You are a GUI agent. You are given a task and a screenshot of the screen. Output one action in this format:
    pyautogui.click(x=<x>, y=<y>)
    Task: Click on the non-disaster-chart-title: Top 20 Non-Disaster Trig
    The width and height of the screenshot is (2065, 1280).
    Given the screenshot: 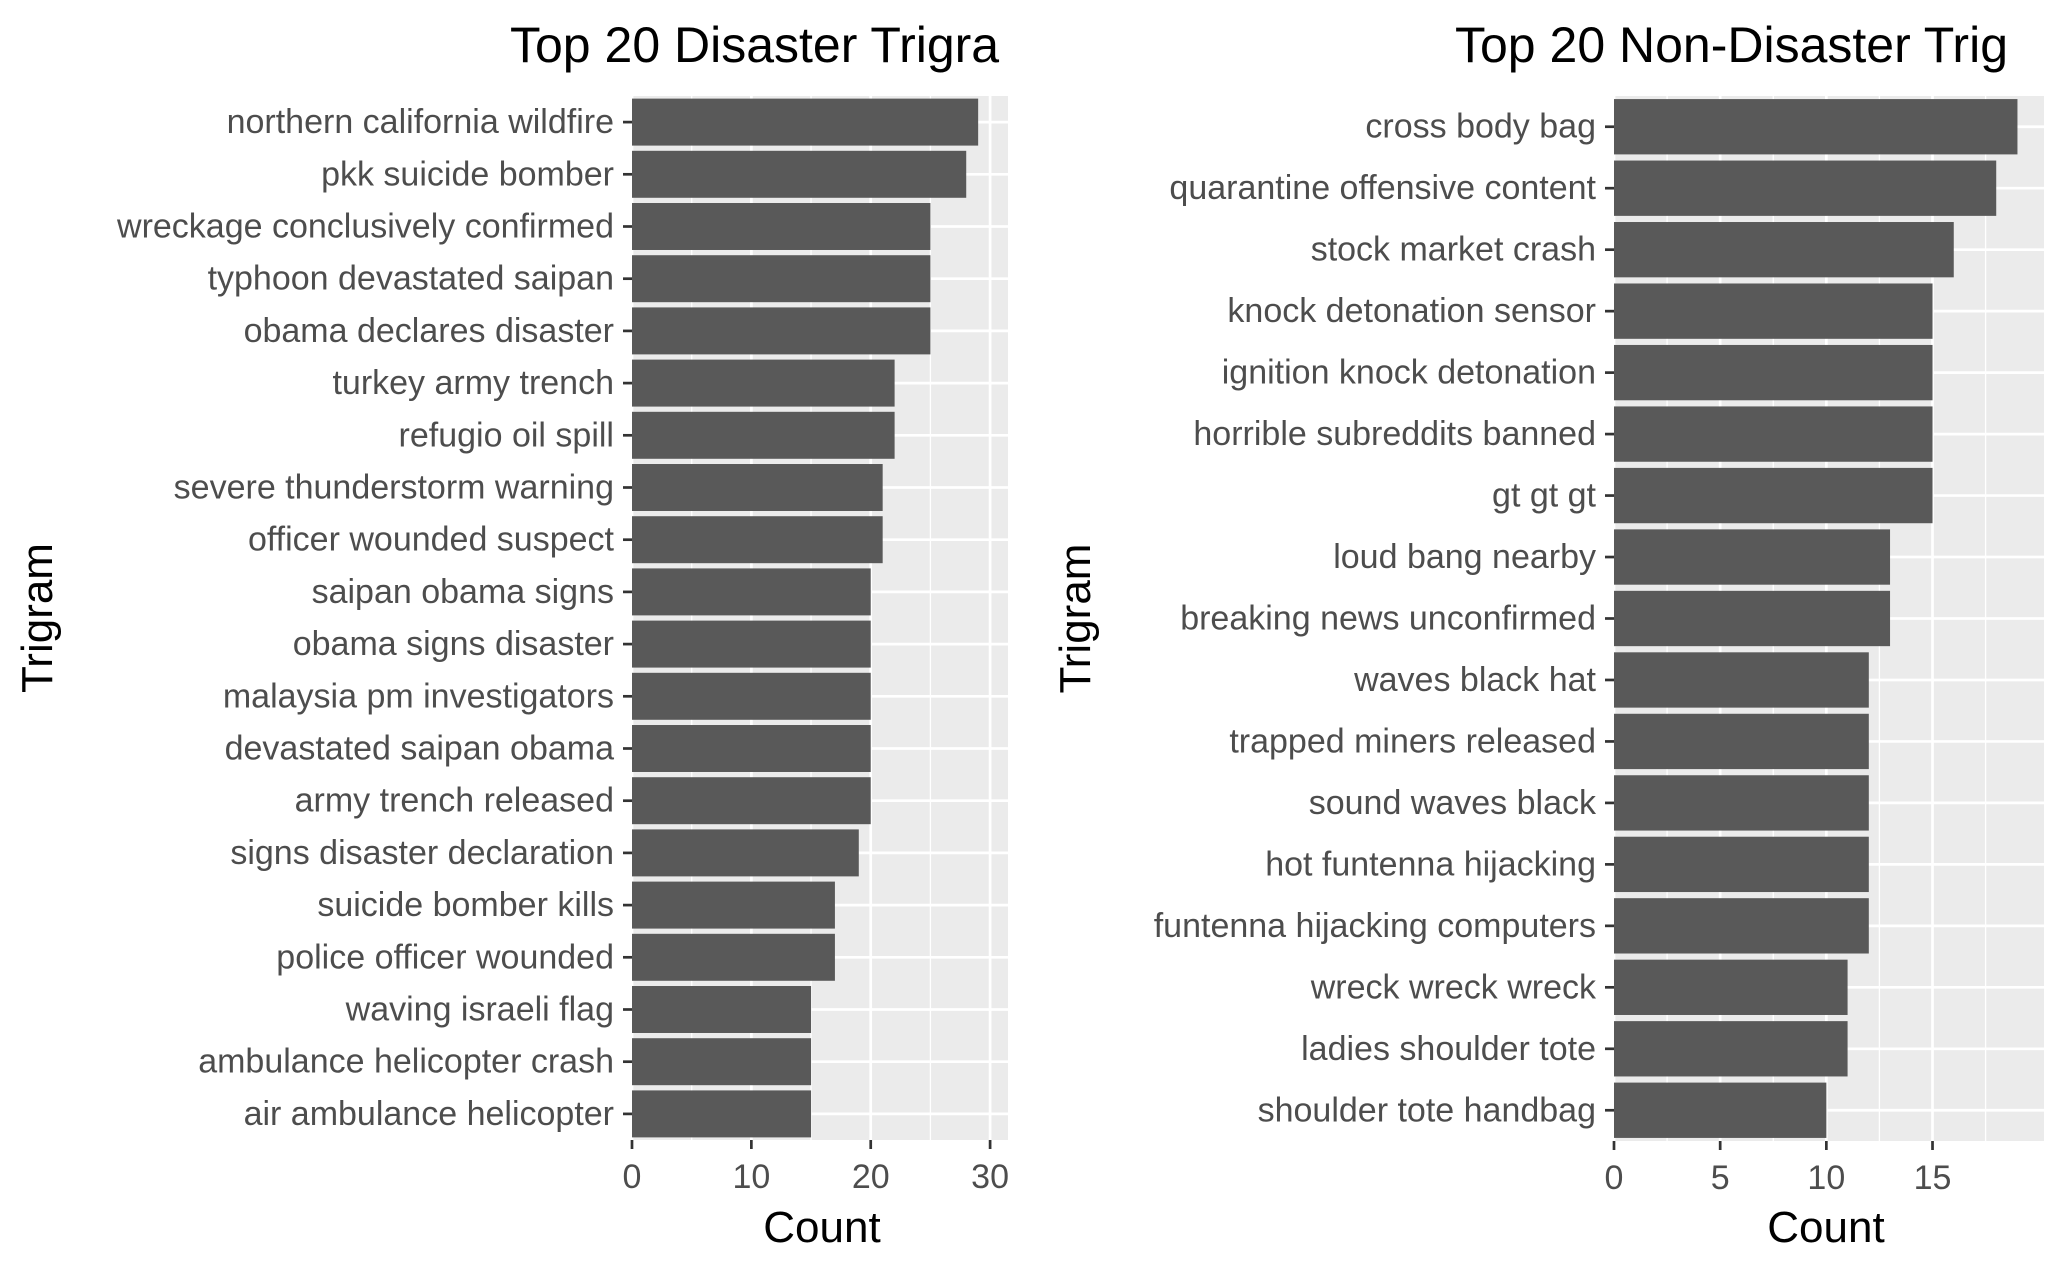 What is the action you would take?
    pyautogui.click(x=1731, y=45)
    